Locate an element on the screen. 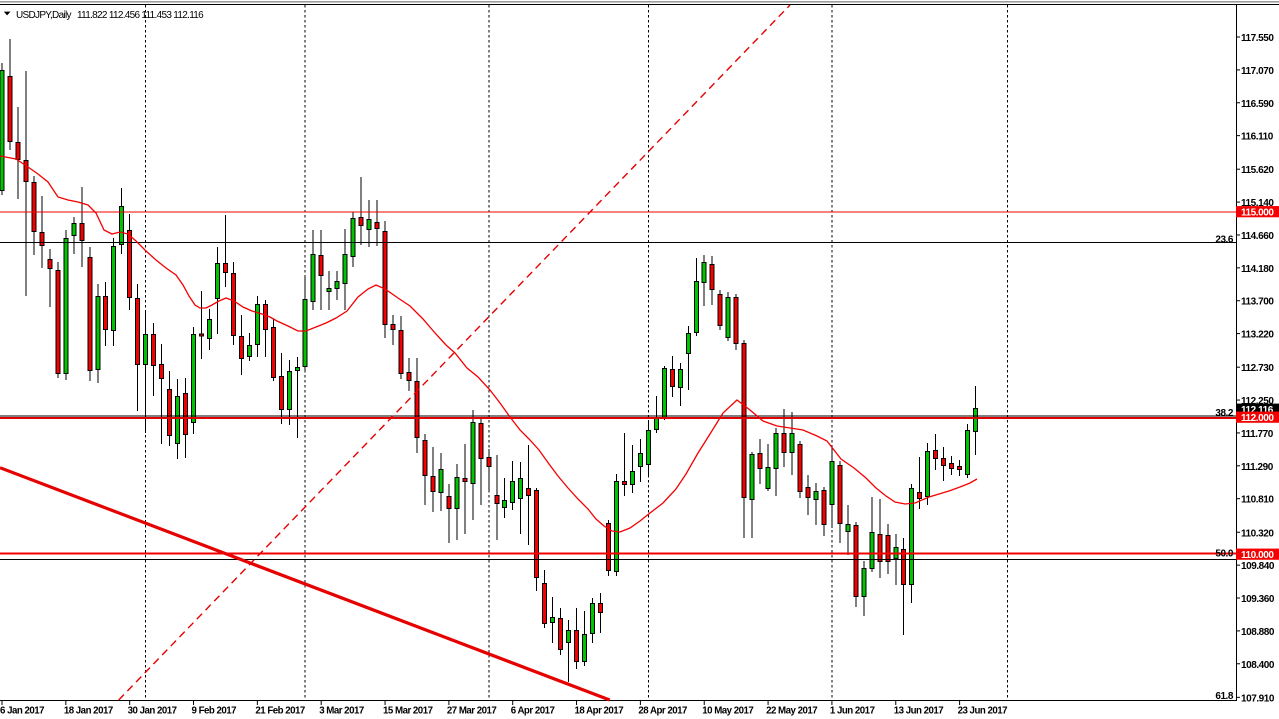 This screenshot has height=719, width=1279. svg-text: 117.550 is located at coordinates (1257, 38).